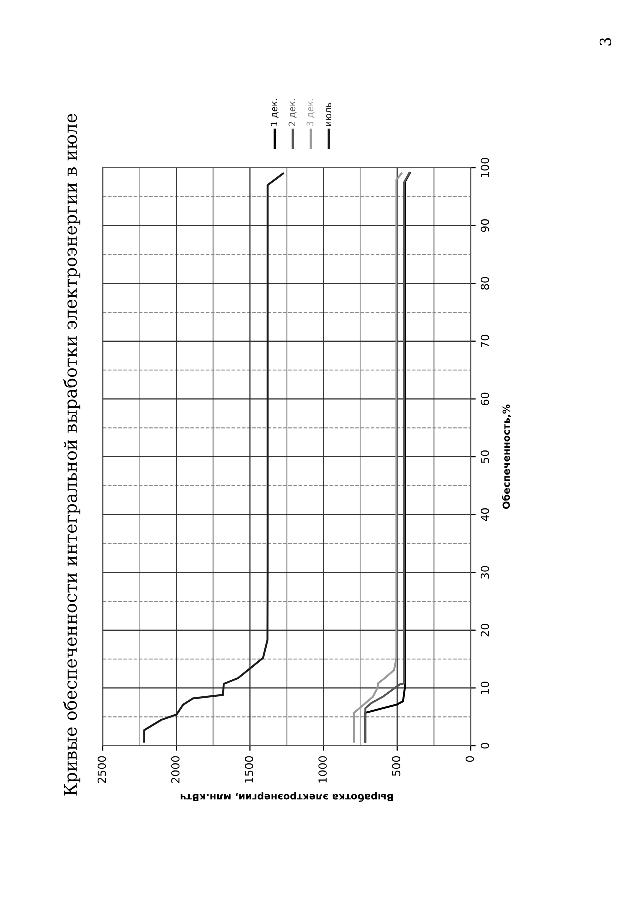 Image resolution: width=640 pixels, height=905 pixels. Describe the element at coordinates (485, 630) in the screenshot. I see `y-tick-label: 20` at that location.